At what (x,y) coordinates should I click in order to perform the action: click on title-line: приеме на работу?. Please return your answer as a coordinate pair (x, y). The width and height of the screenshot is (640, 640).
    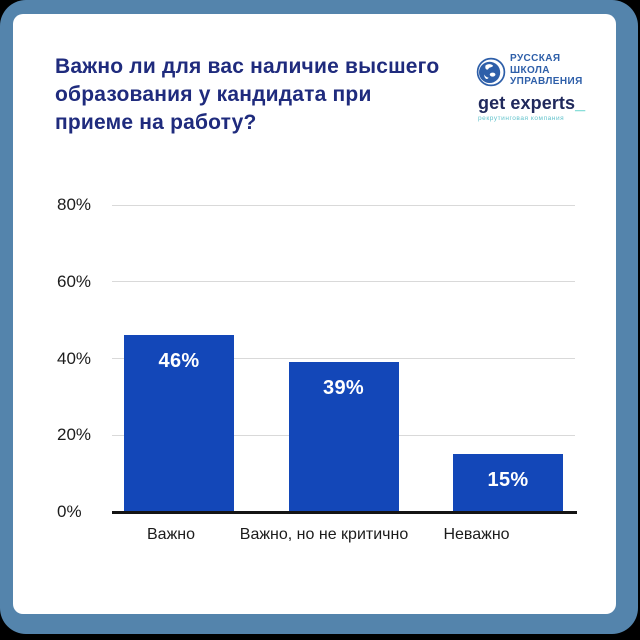
    Looking at the image, I should click on (156, 122).